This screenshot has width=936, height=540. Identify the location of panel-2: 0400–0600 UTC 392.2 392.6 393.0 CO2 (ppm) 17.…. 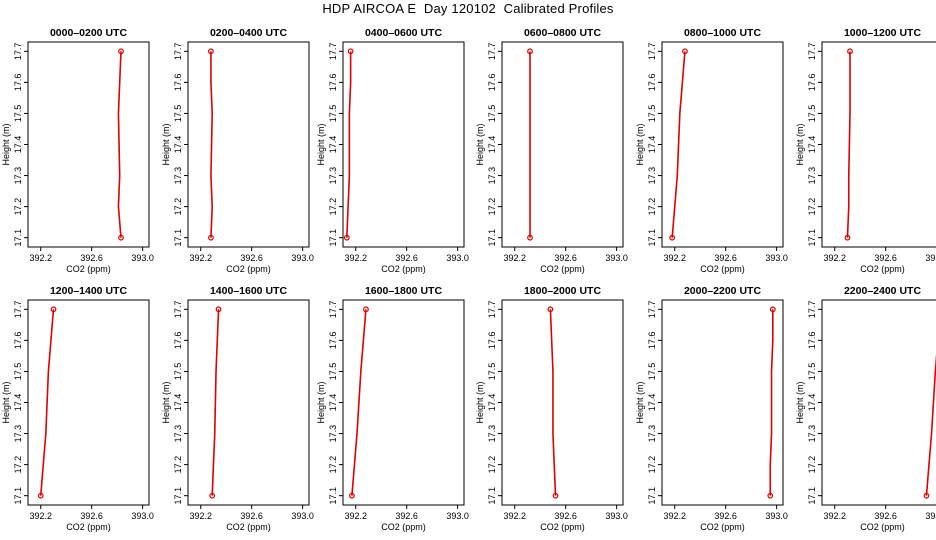
(392, 150).